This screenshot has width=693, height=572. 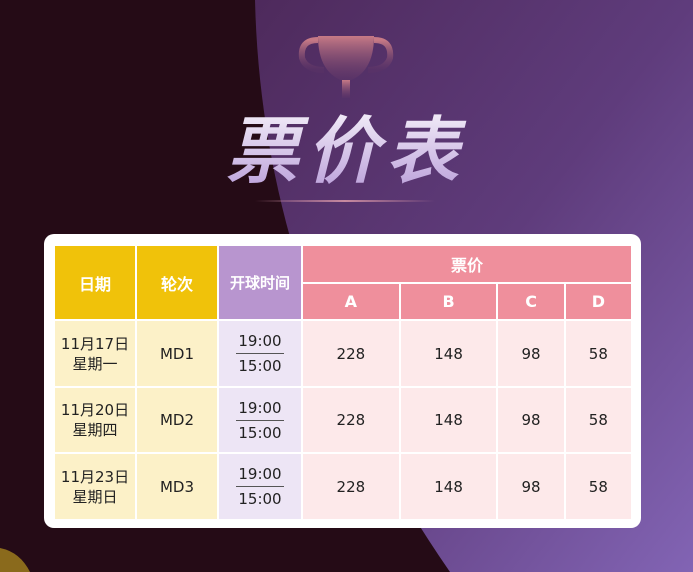 What do you see at coordinates (15, 560) in the screenshot?
I see `background-ornament` at bounding box center [15, 560].